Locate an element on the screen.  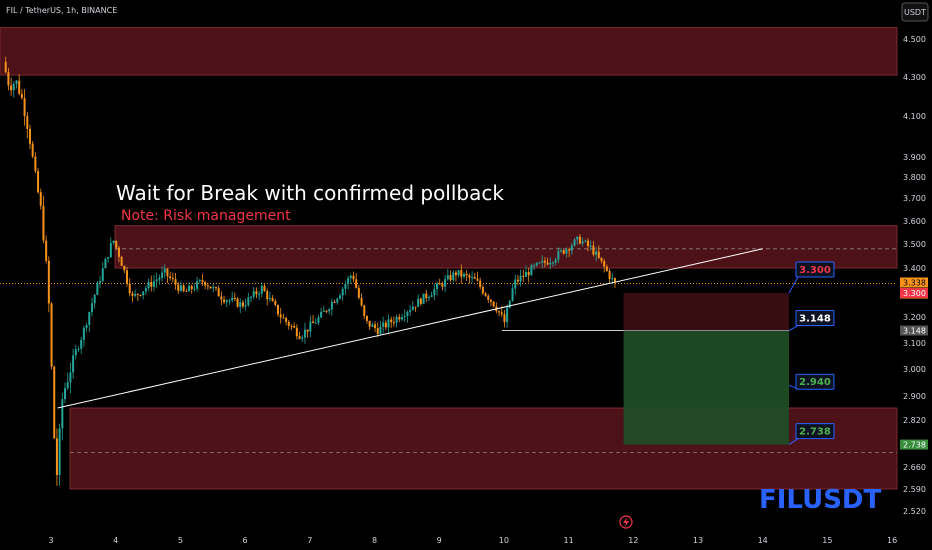
time-tick-label: 4 is located at coordinates (115, 540).